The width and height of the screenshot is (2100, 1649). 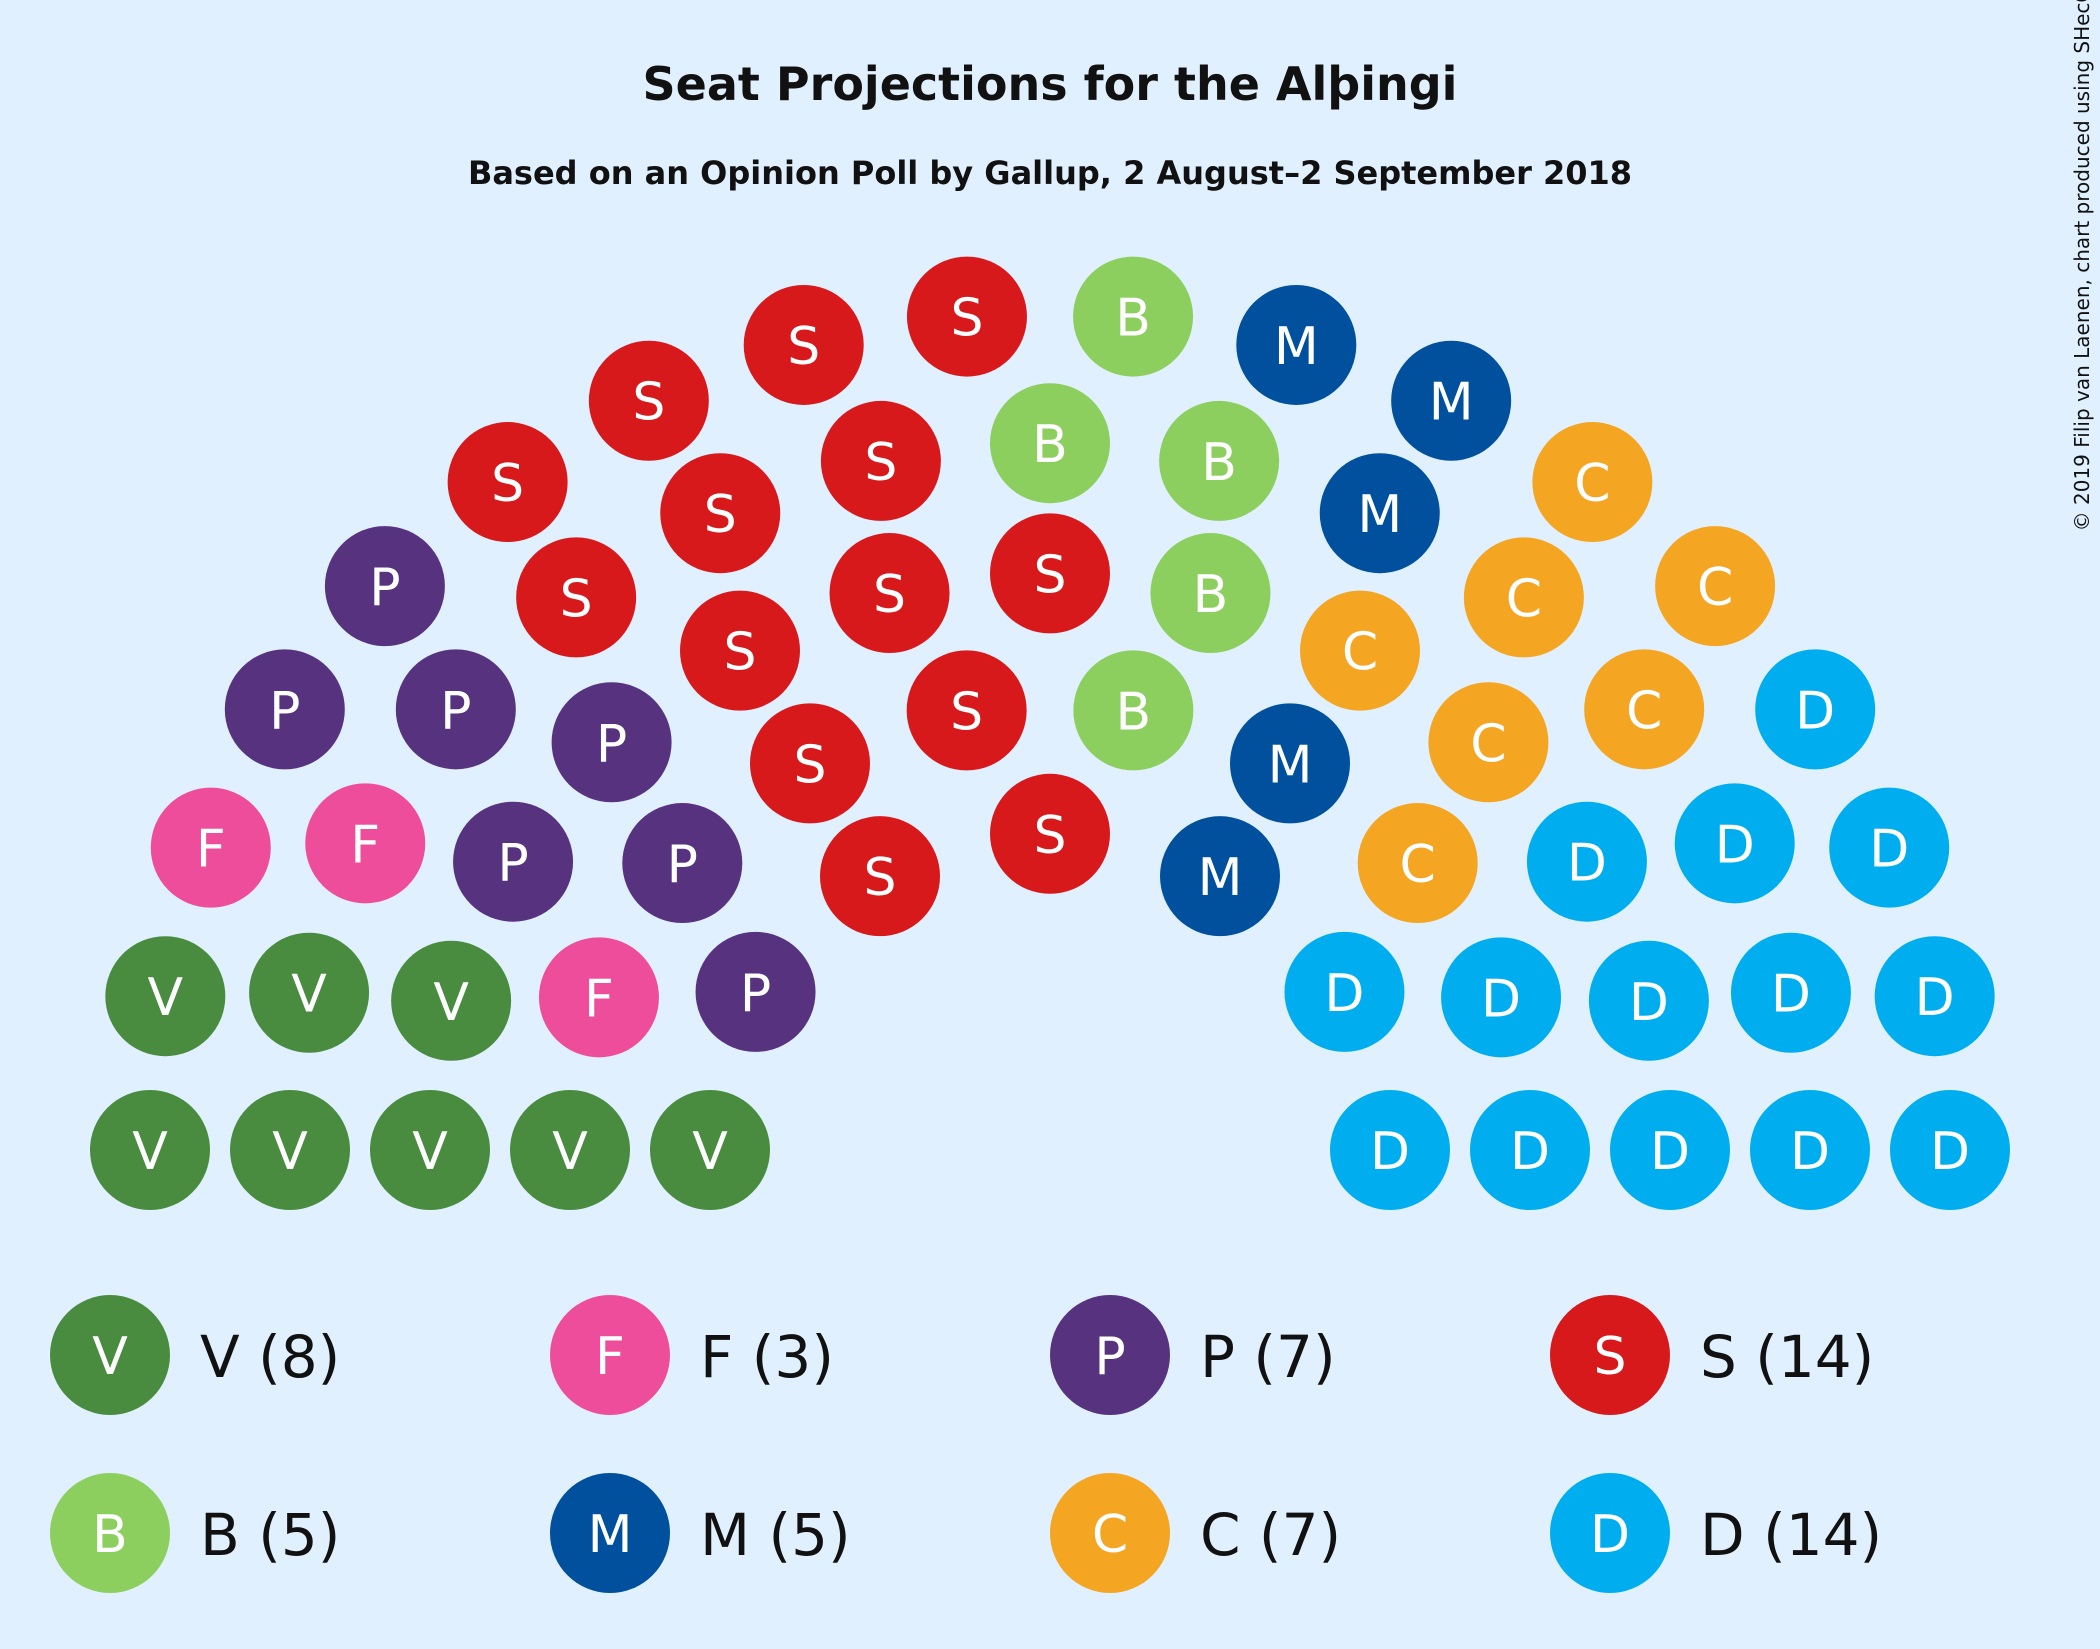 I want to click on legend-swatch-label: B, so click(x=110, y=1535).